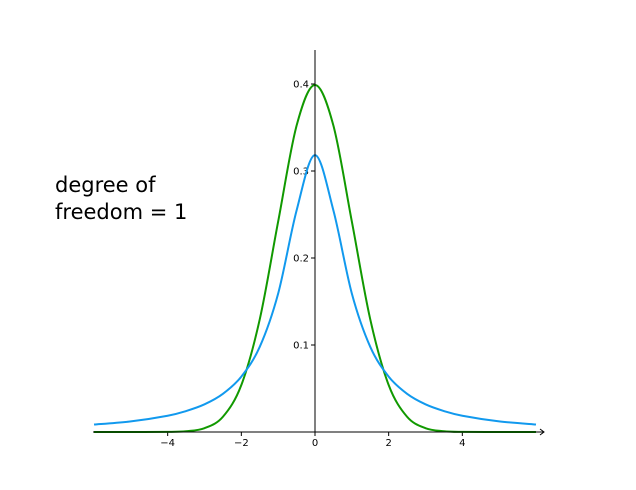  I want to click on y-tick-label: 0.1, so click(301, 346).